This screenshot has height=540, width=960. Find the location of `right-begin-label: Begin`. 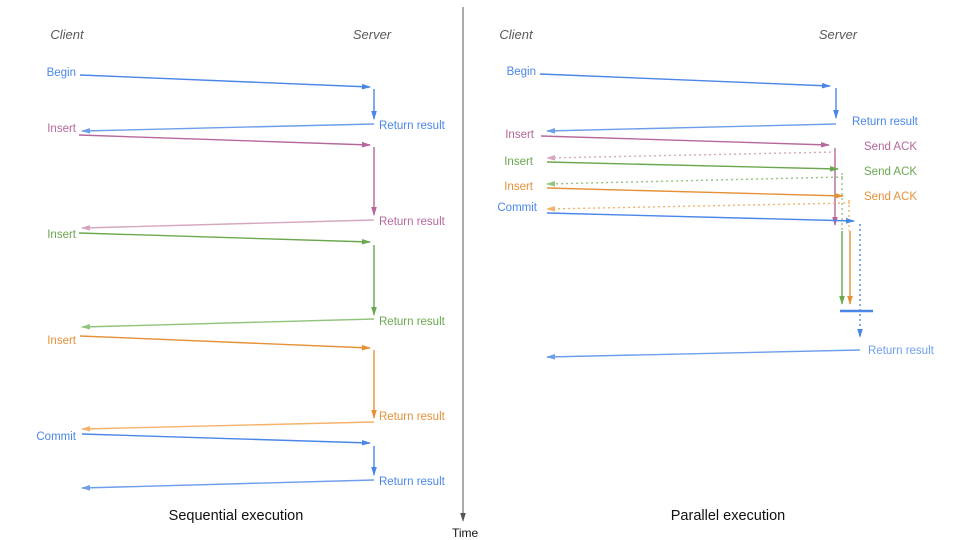

right-begin-label: Begin is located at coordinates (521, 72).